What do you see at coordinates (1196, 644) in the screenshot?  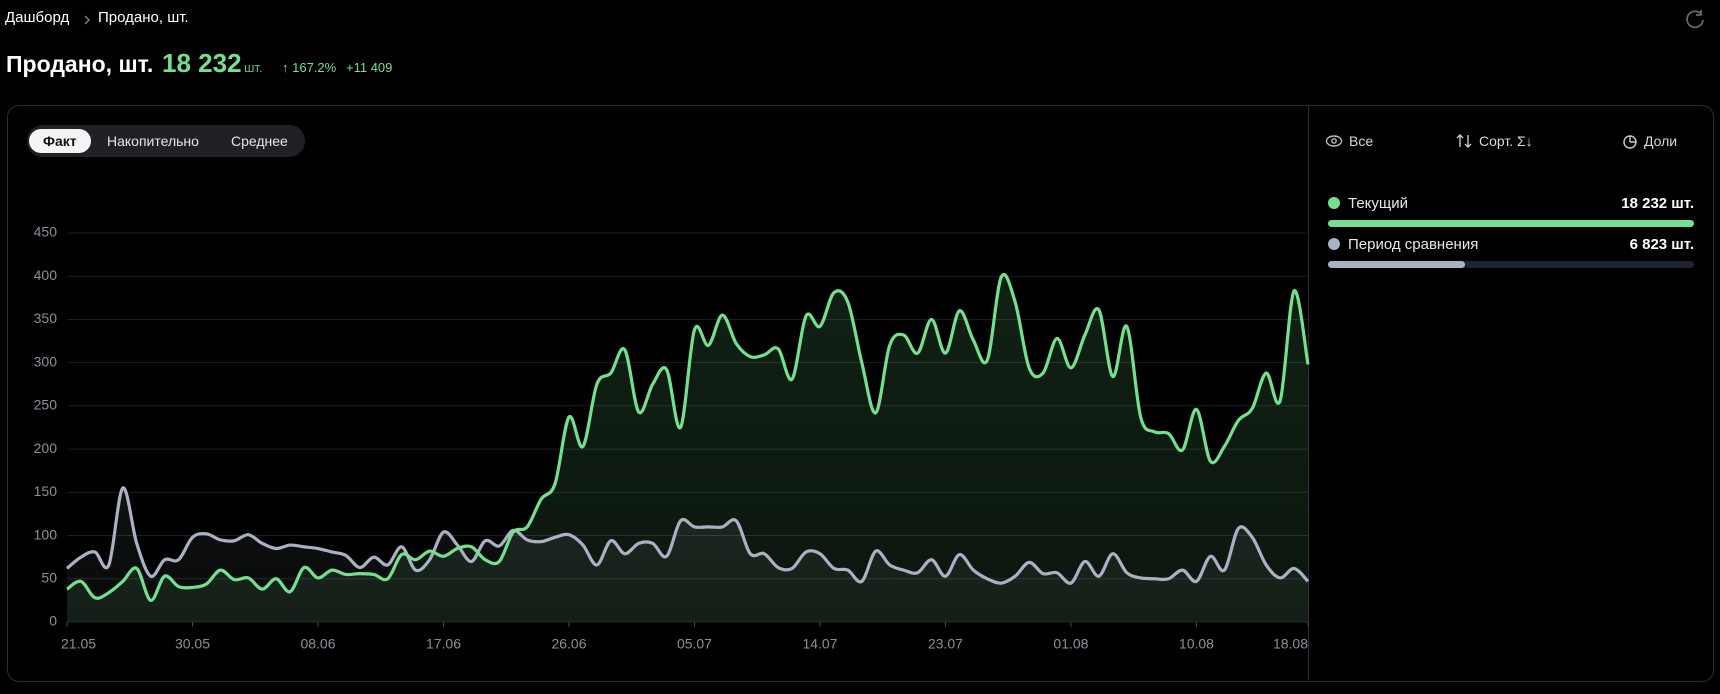 I see `x-tick-label: 10.08` at bounding box center [1196, 644].